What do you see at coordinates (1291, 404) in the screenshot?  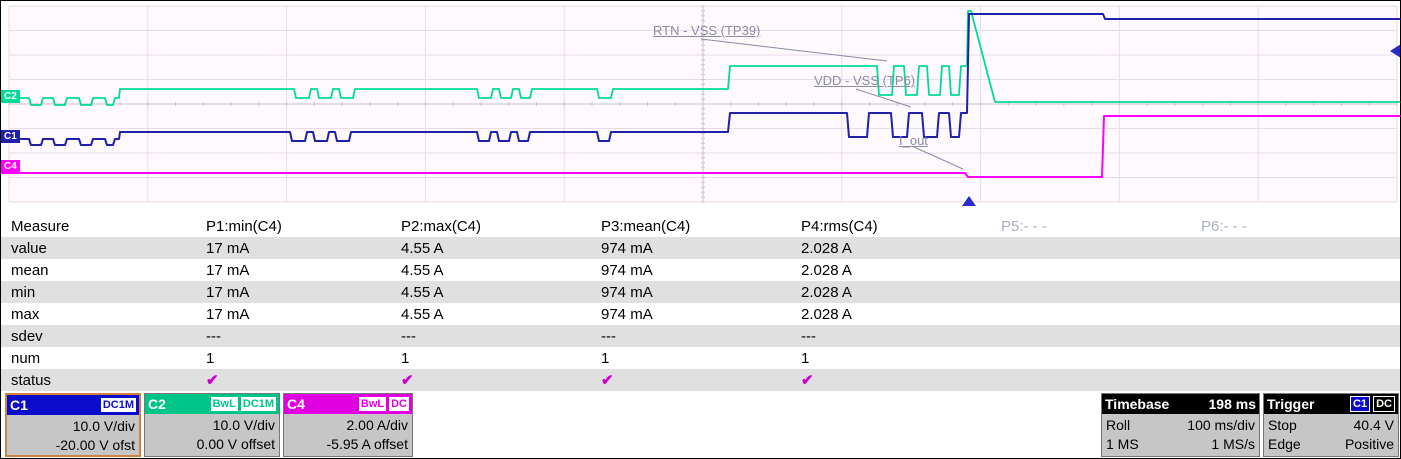 I see `trigger-box-title: Trigger` at bounding box center [1291, 404].